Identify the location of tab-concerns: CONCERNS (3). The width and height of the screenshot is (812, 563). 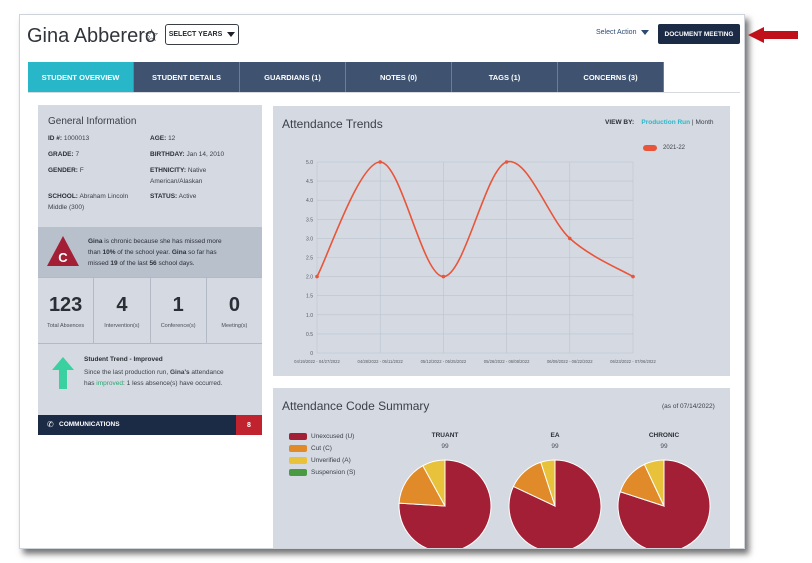
(611, 77).